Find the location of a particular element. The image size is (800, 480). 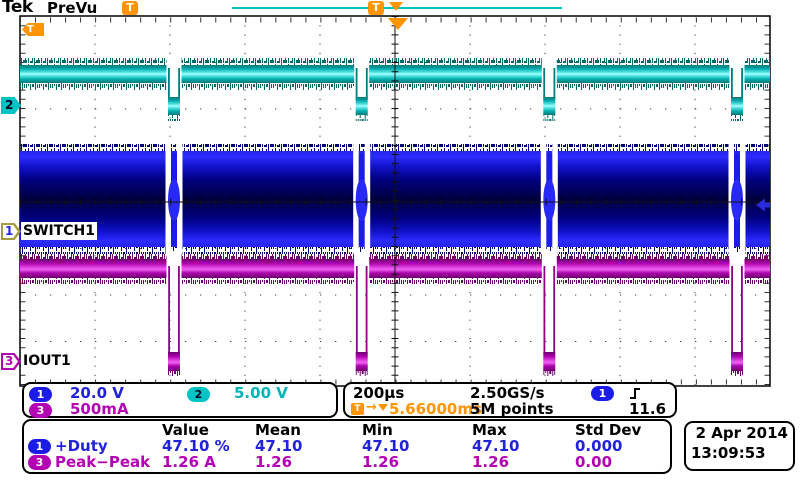

col-stddev: Std Dev is located at coordinates (608, 430).